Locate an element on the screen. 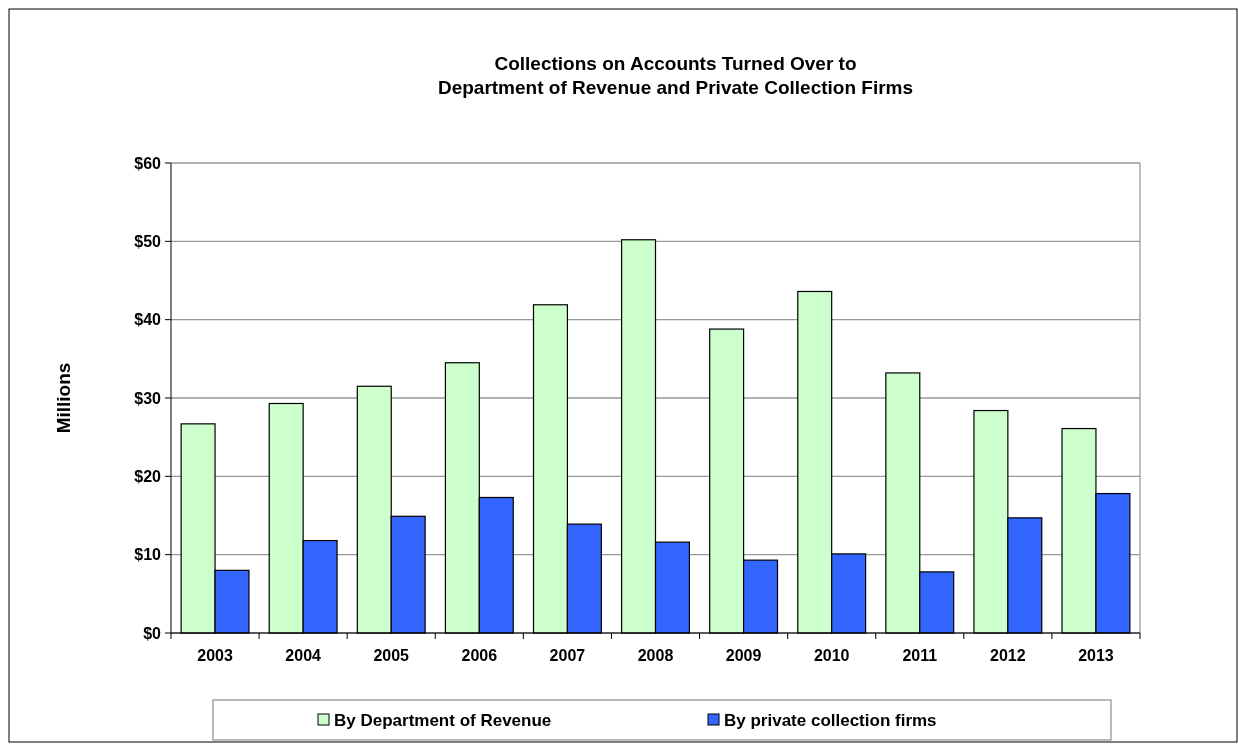  x-tick-label: 2005 is located at coordinates (391, 655).